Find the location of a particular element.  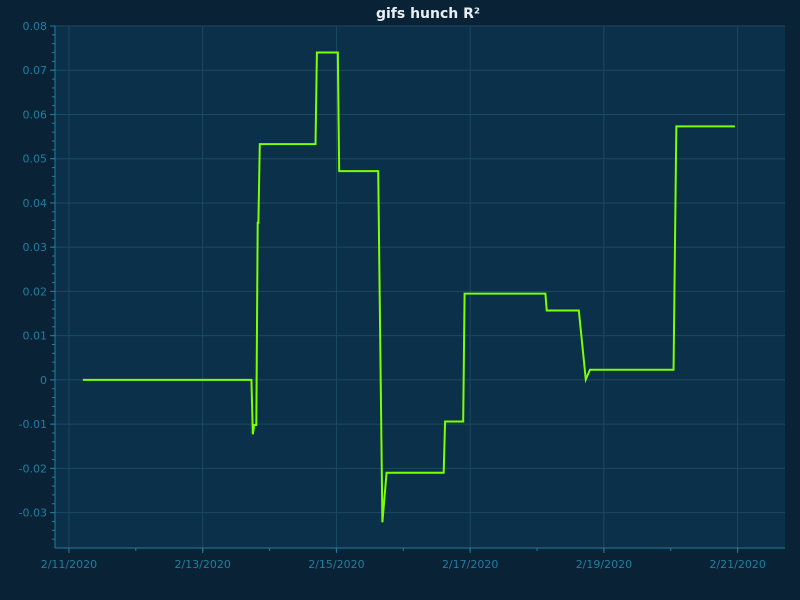

y-tick-label: 0.02 is located at coordinates (35, 291).